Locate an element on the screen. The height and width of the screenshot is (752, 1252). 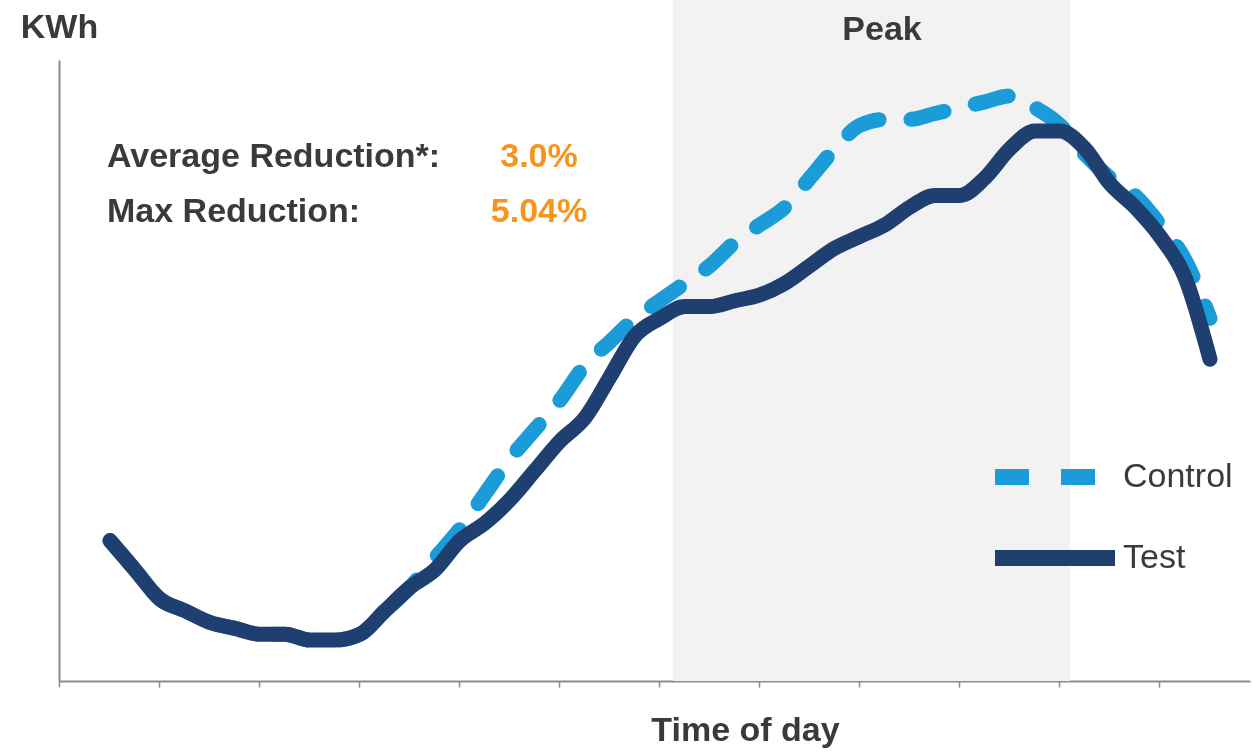
annotation: Average Reduction*: is located at coordinates (274, 155).